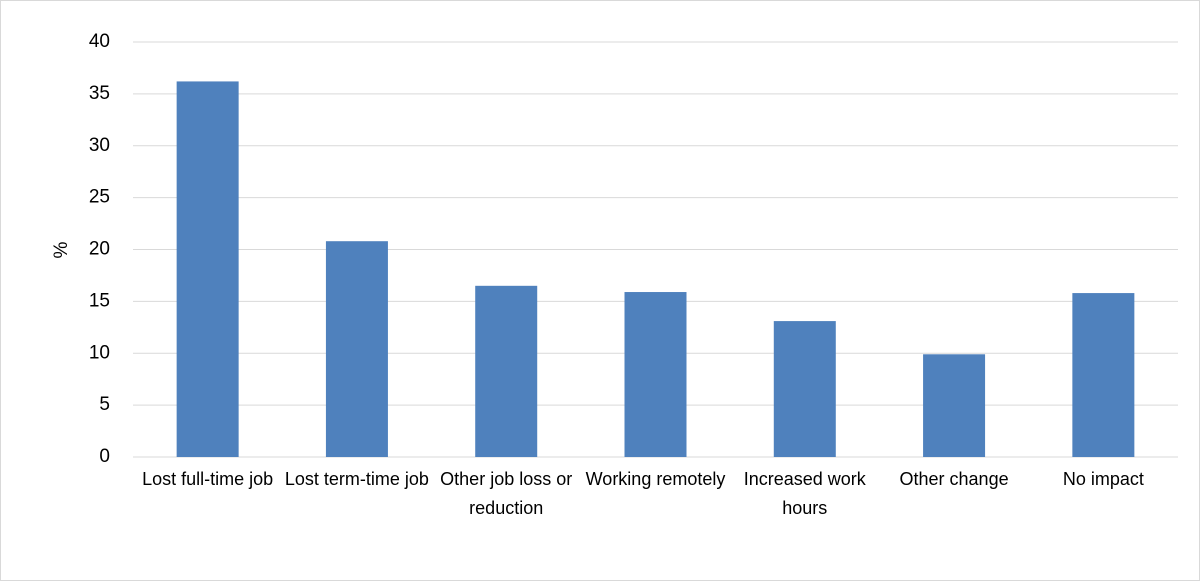 The image size is (1200, 581). I want to click on y-tick-label: 5, so click(104, 404).